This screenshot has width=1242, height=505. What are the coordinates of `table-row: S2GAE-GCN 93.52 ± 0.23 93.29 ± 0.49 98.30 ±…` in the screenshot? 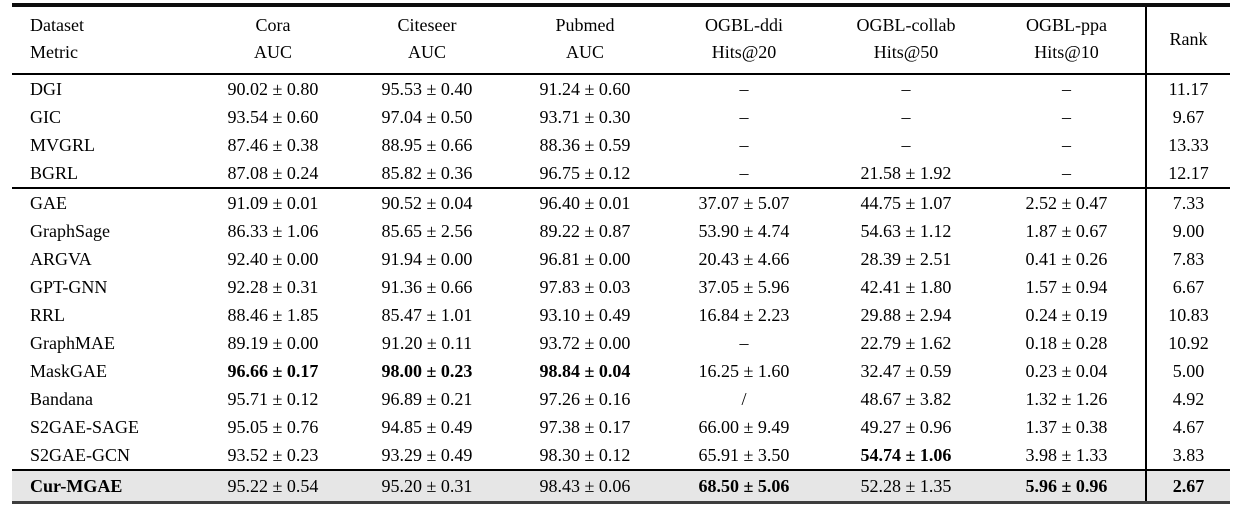 It's located at (621, 455).